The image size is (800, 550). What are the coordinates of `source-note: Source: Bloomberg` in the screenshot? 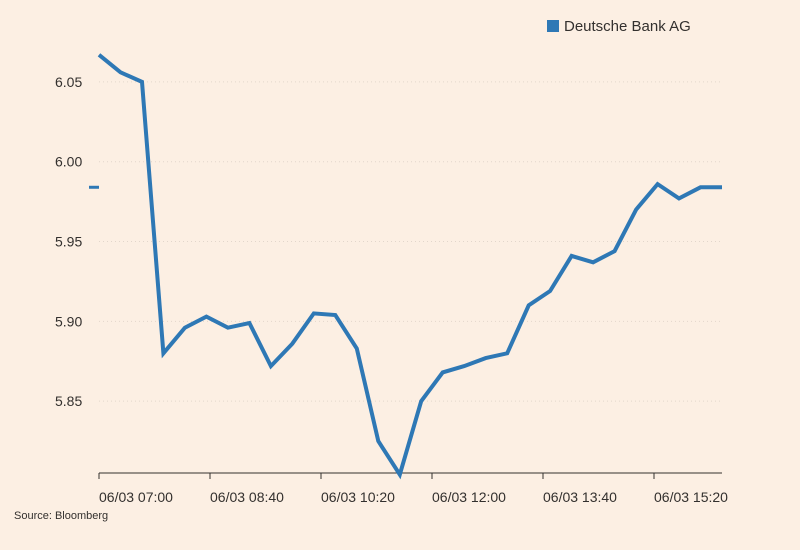 It's located at (61, 516).